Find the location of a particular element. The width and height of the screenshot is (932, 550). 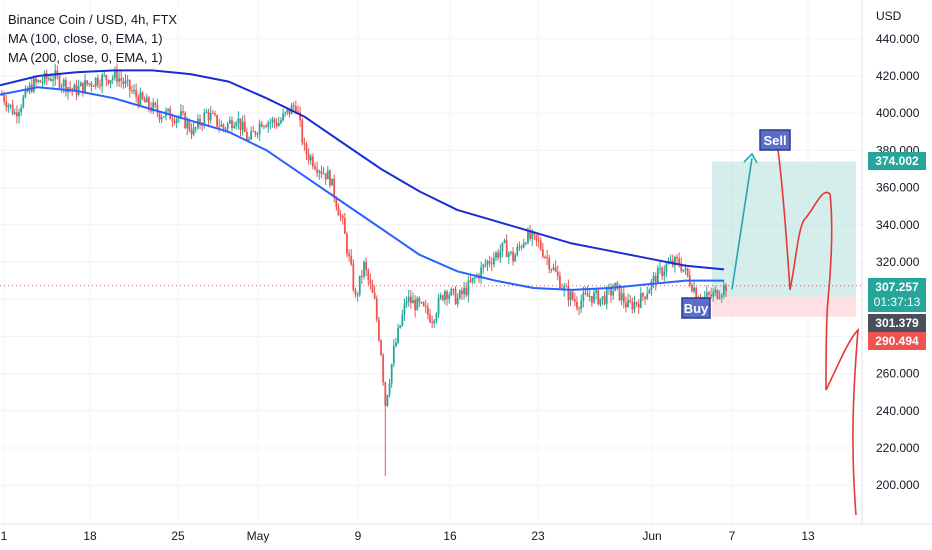

price-tick-label: 240.000 is located at coordinates (898, 411).